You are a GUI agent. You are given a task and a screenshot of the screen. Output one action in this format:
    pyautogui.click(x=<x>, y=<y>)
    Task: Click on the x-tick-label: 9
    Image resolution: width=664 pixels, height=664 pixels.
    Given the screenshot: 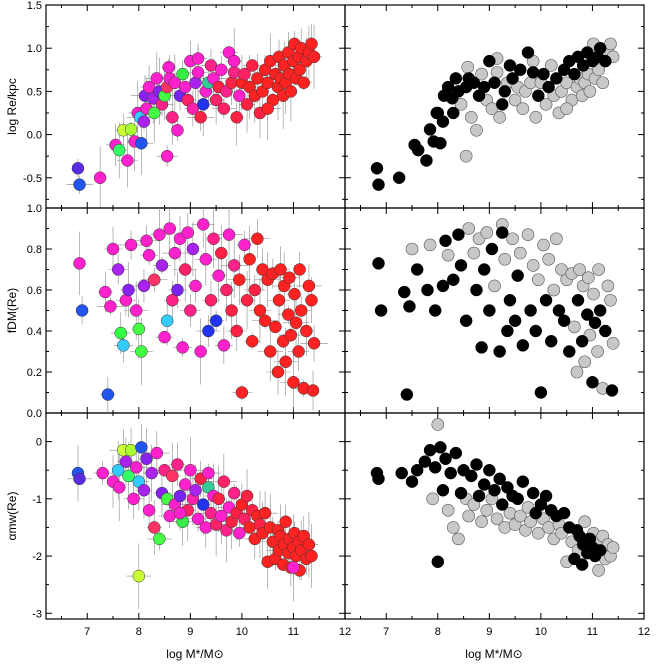 What is the action you would take?
    pyautogui.click(x=190, y=632)
    